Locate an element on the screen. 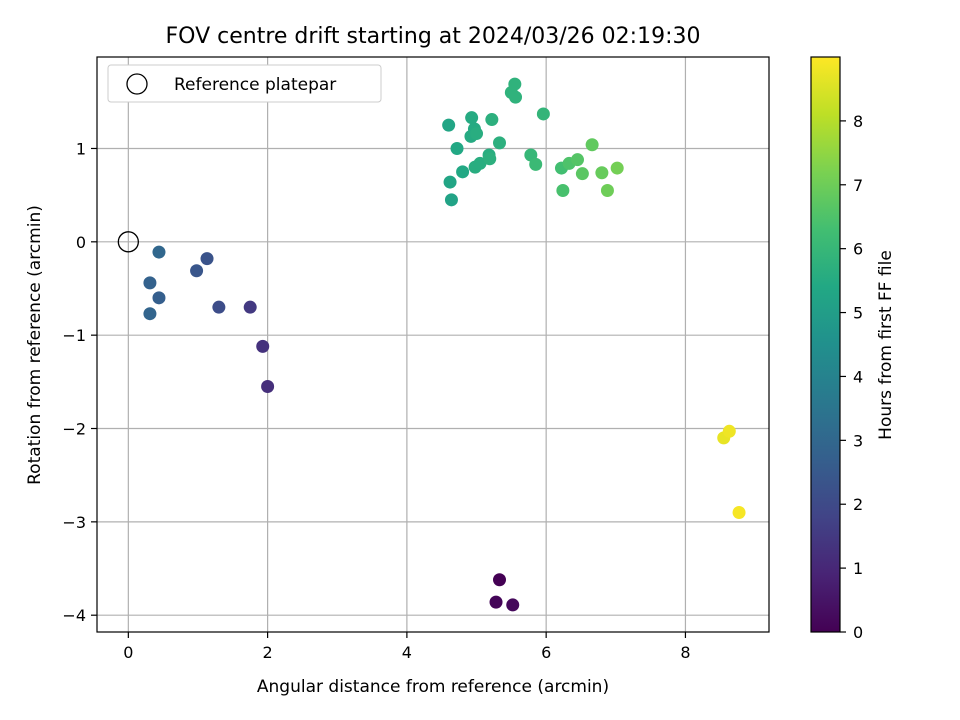 The height and width of the screenshot is (720, 960). colorbar-tick-label: 5 is located at coordinates (858, 313).